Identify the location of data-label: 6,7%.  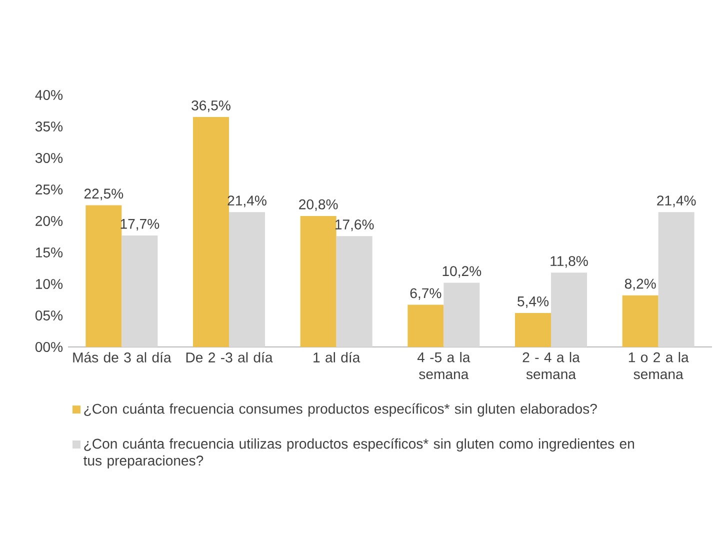
(426, 294).